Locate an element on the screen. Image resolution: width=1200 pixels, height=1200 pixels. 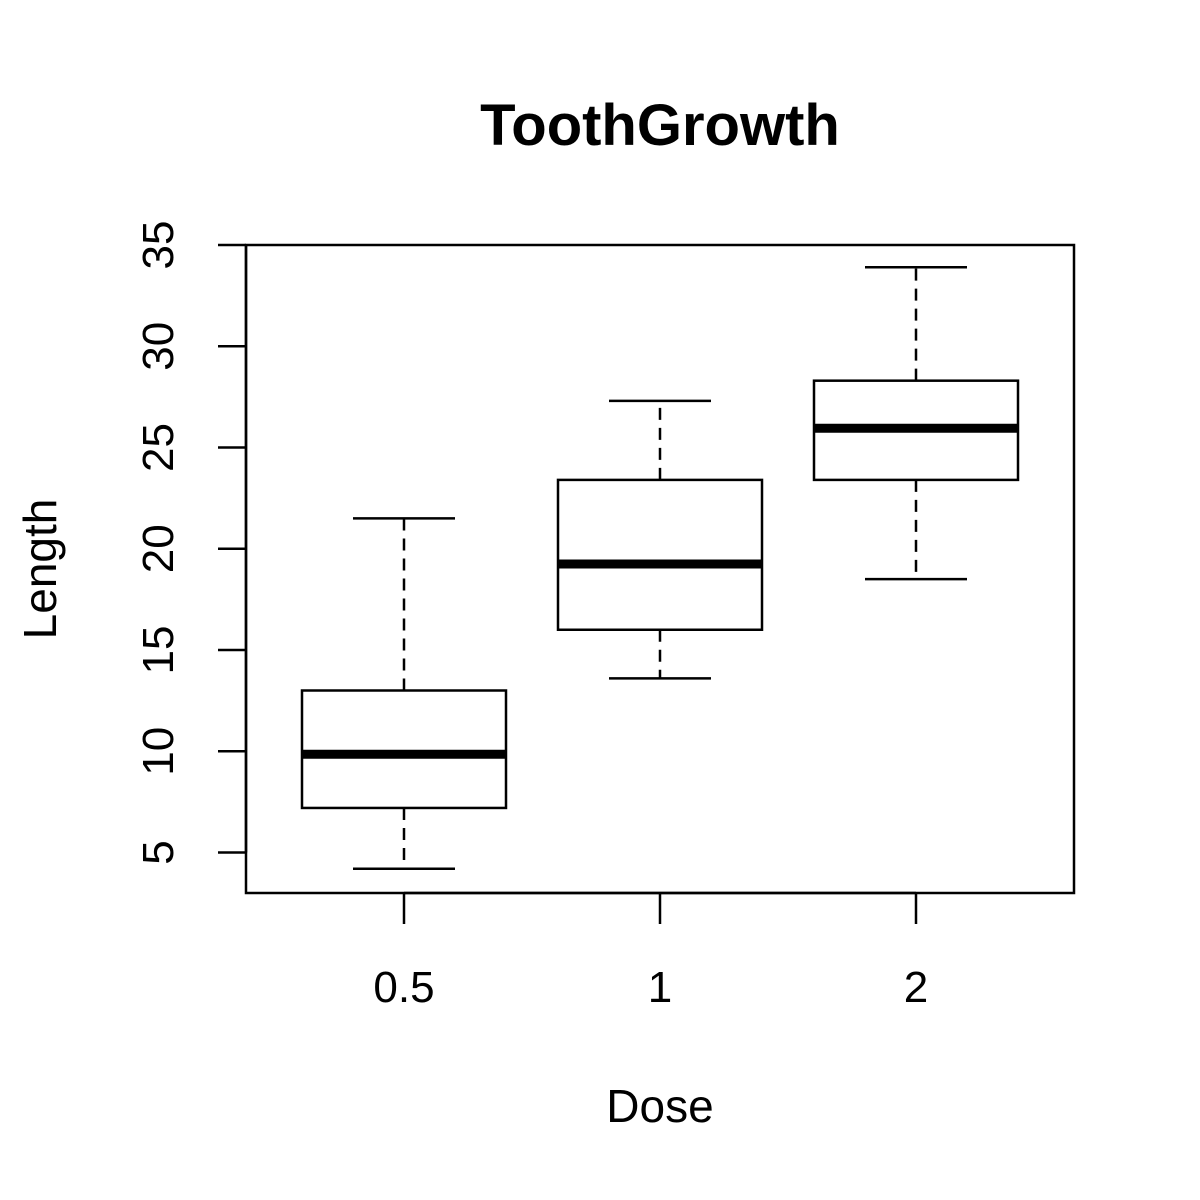
y-tick-label: 35 is located at coordinates (158, 245).